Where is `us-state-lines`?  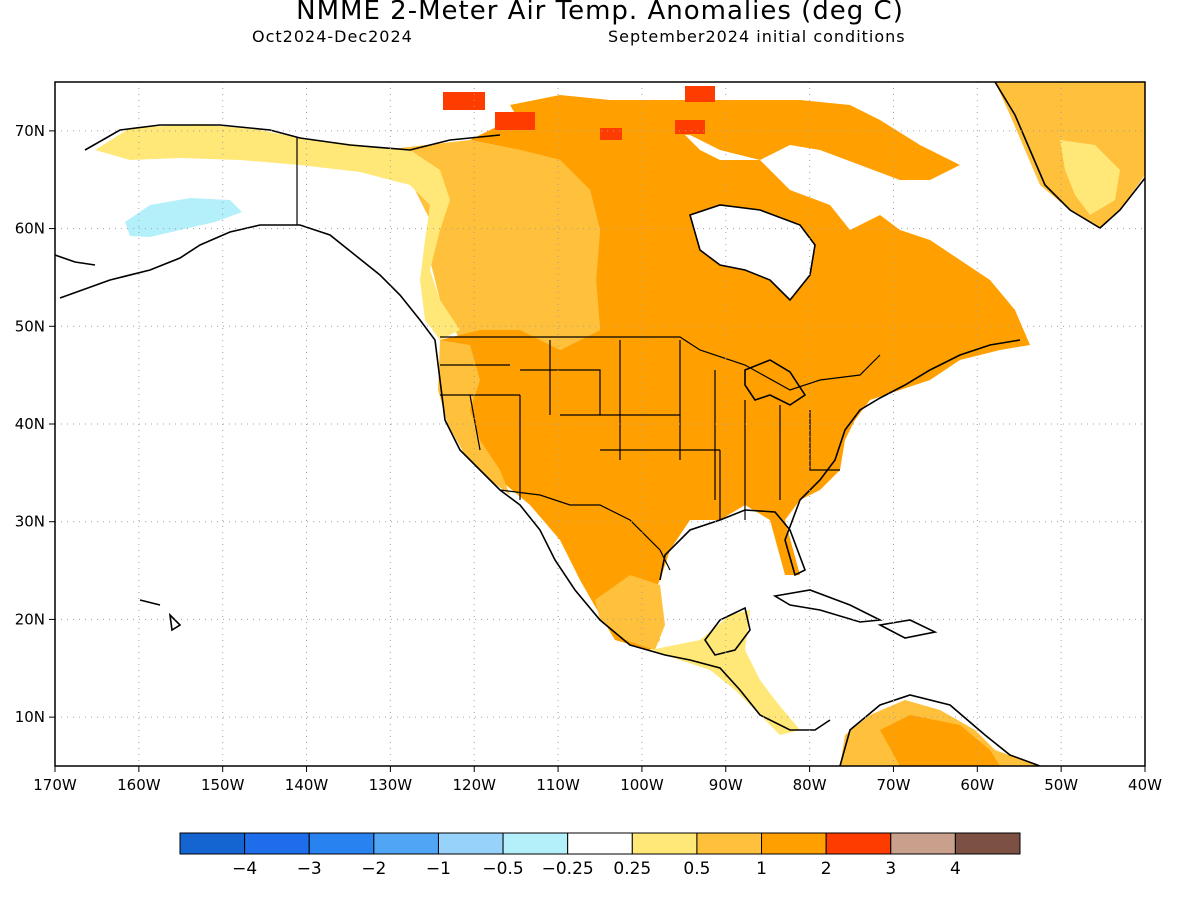 us-state-lines is located at coordinates (640, 430).